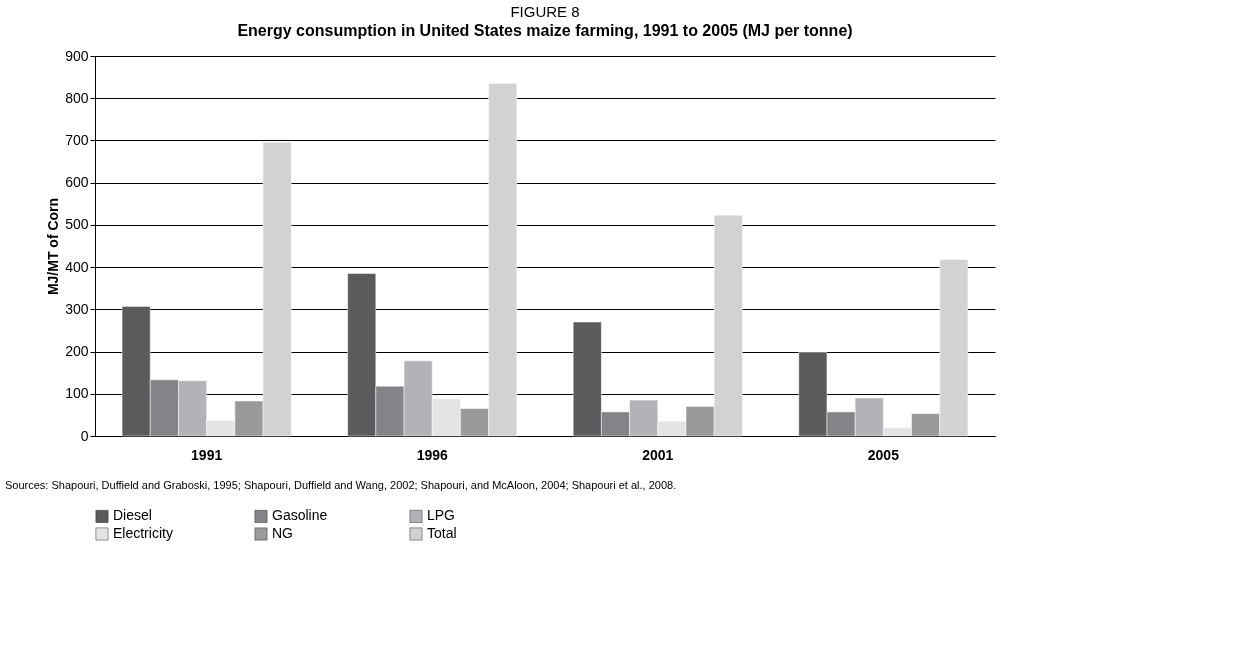 The width and height of the screenshot is (1255, 659). I want to click on y-tick-label: 600, so click(77, 182).